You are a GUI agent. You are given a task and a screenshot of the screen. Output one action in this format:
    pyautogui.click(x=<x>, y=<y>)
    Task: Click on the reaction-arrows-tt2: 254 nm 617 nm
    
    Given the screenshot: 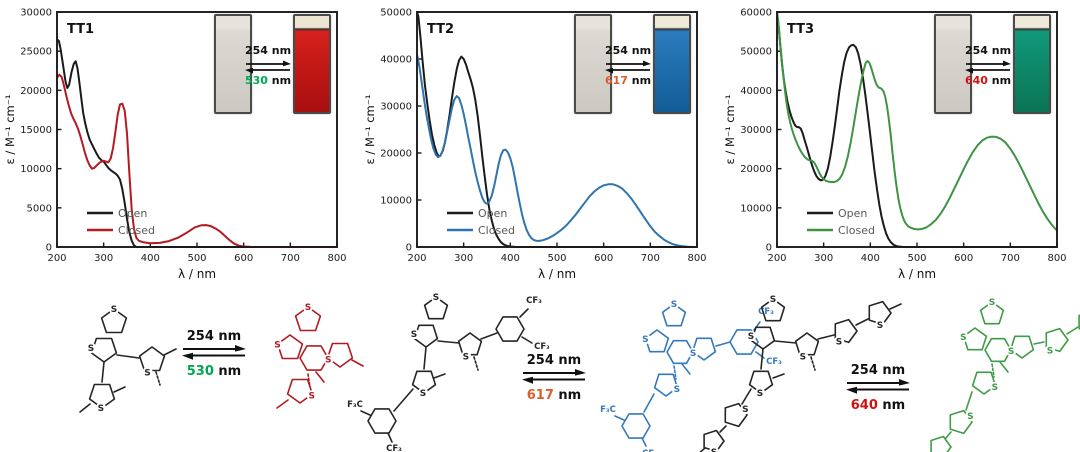 What is the action you would take?
    pyautogui.click(x=554, y=378)
    